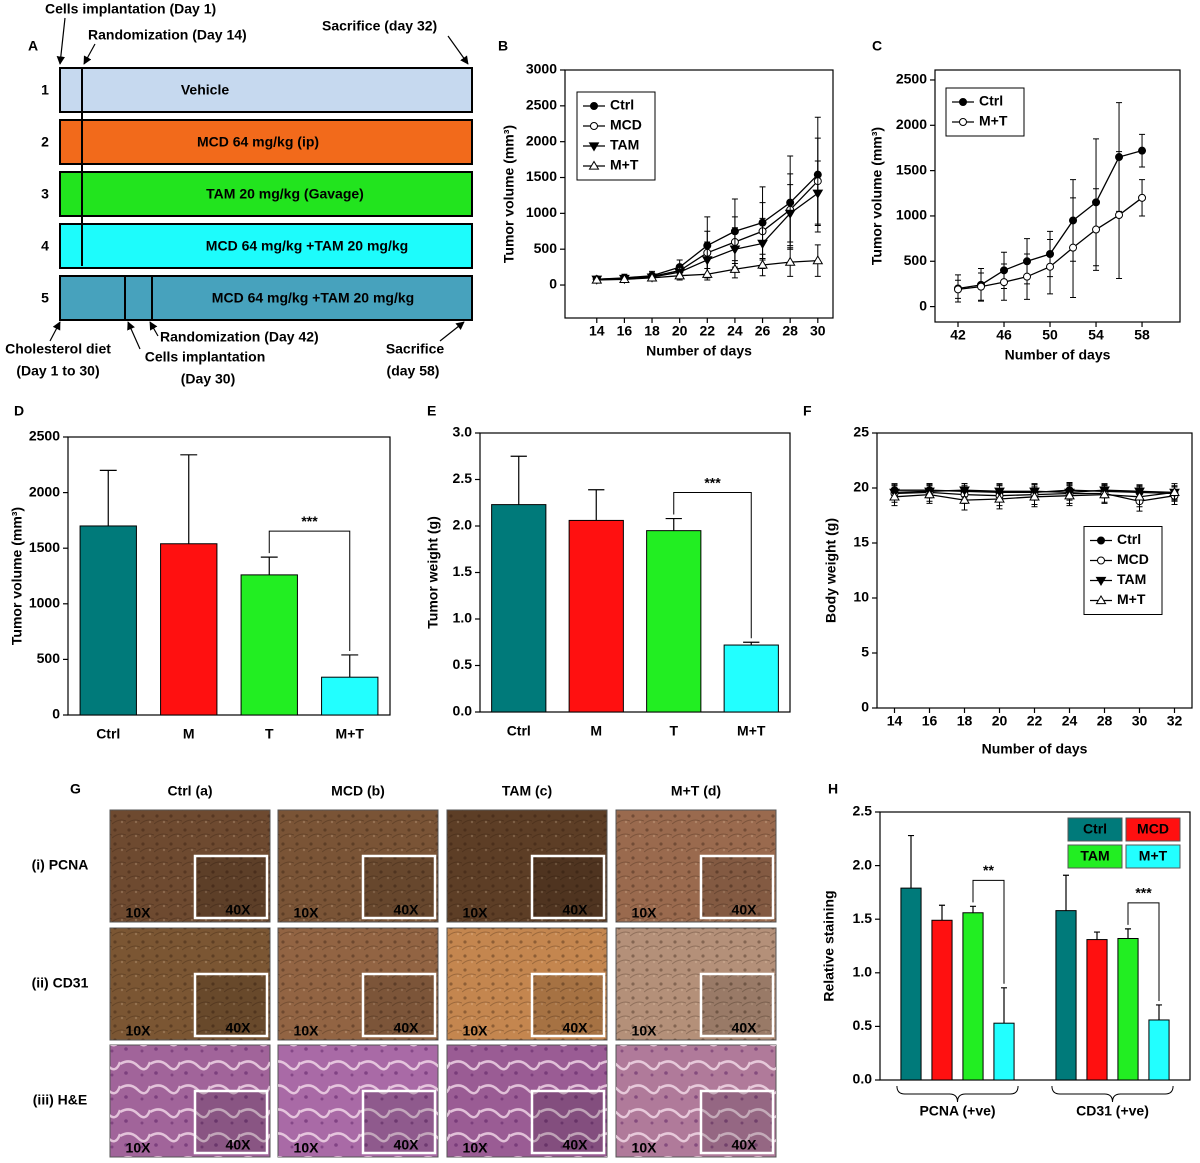  Describe the element at coordinates (266, 90) in the screenshot. I see `treatment-bar` at that location.